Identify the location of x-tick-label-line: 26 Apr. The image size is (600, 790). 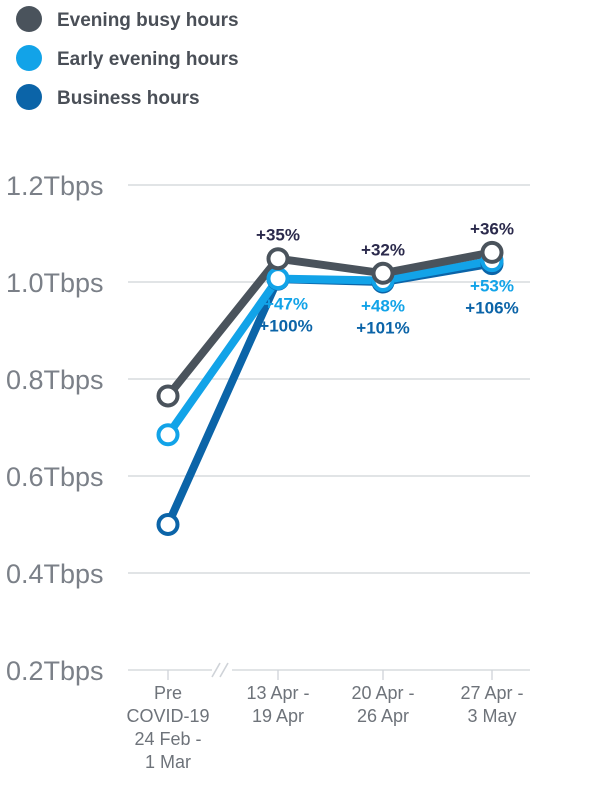
(383, 716).